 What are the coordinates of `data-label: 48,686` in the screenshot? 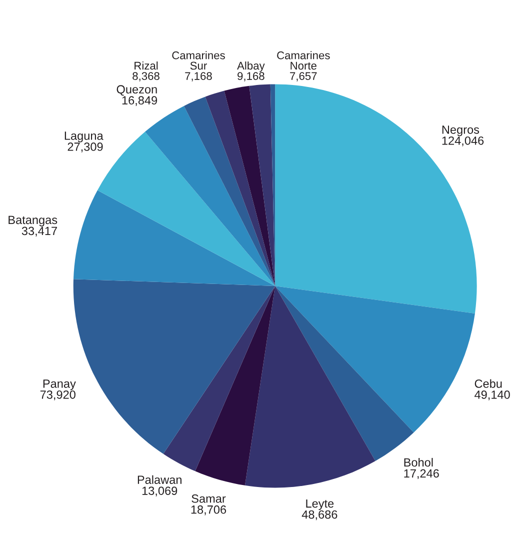 It's located at (320, 515).